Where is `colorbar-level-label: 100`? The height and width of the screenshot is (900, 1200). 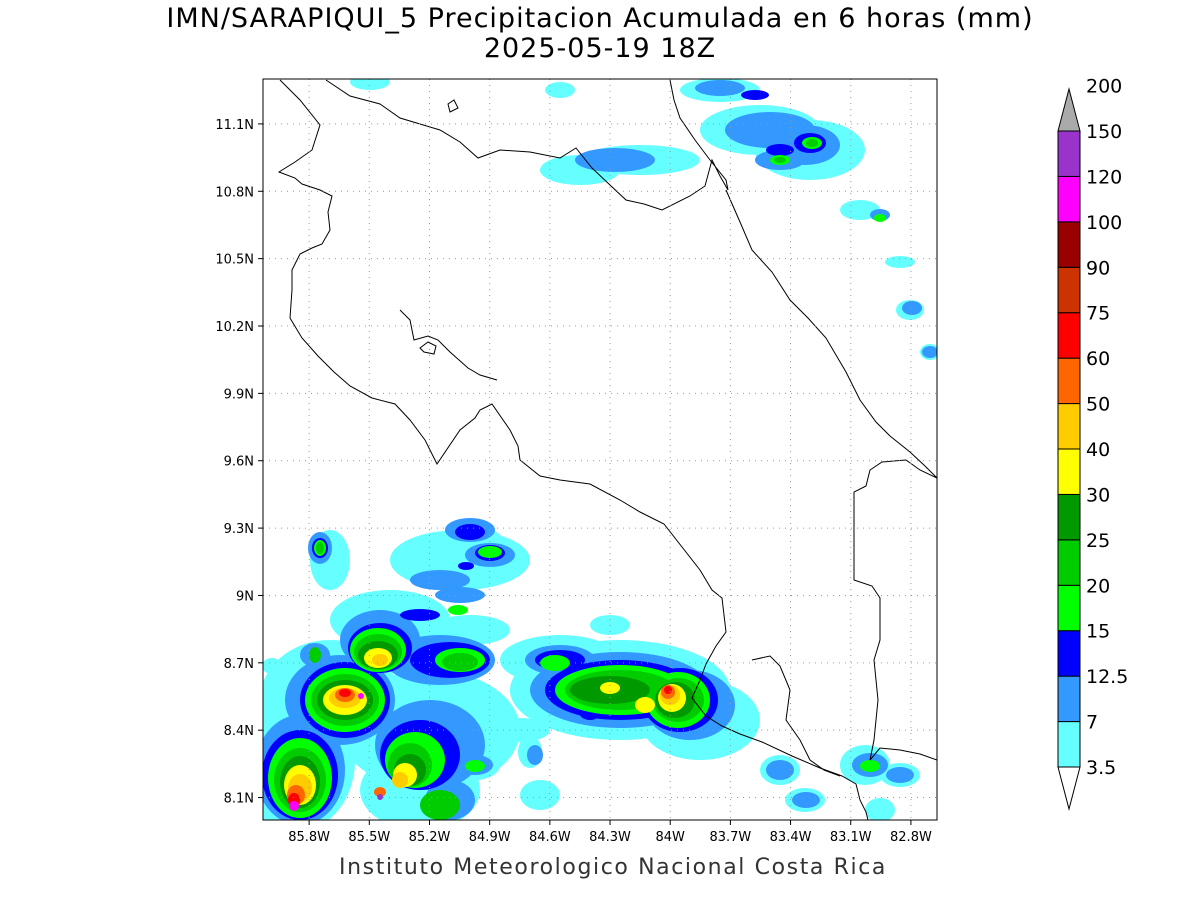 colorbar-level-label: 100 is located at coordinates (1104, 223).